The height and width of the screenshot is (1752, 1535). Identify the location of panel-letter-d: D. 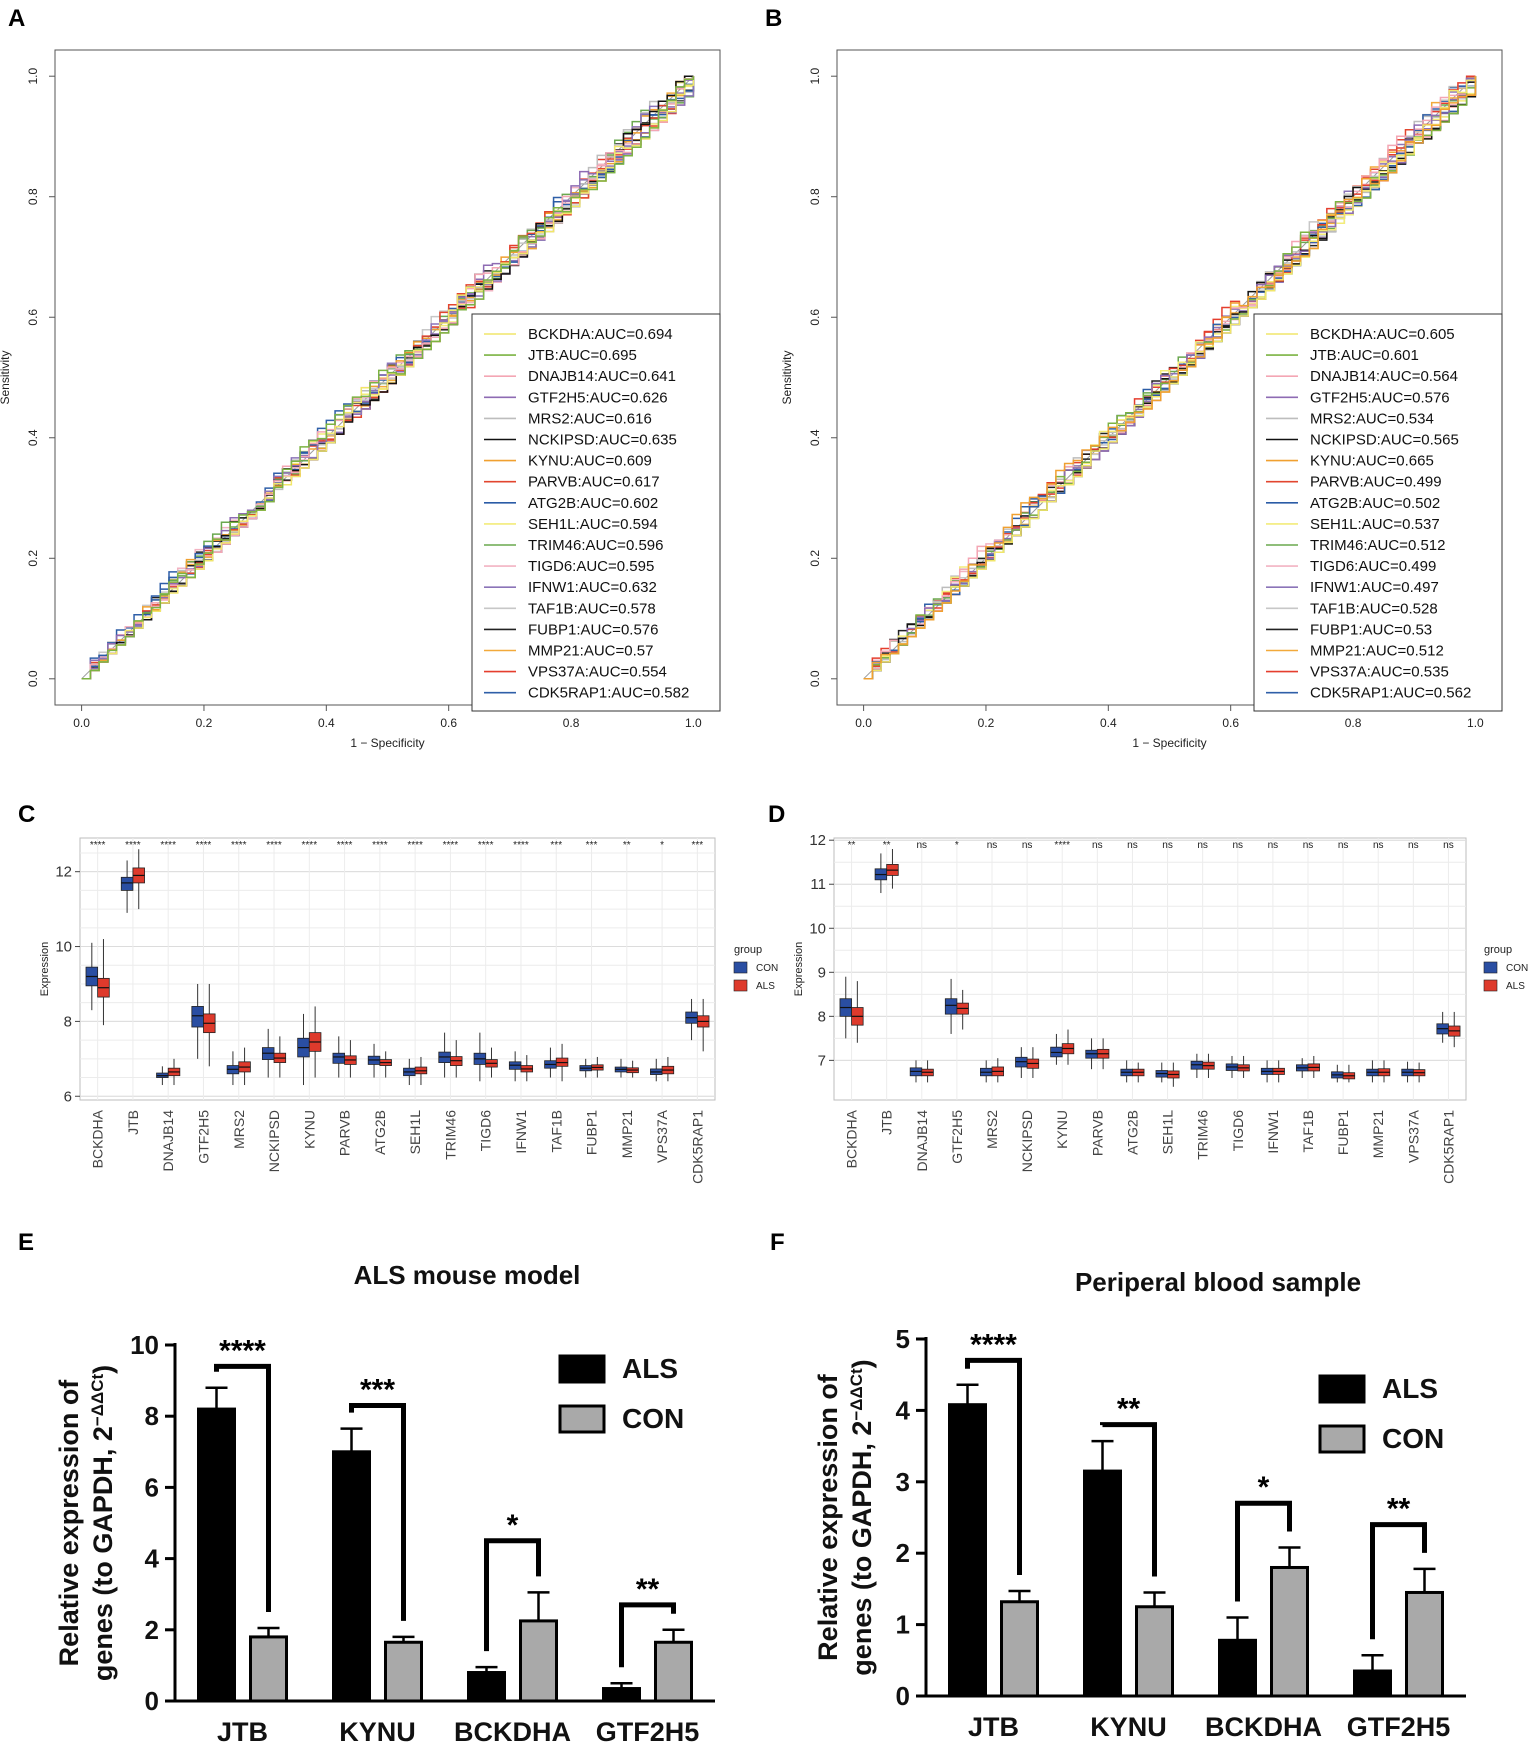
(776, 814).